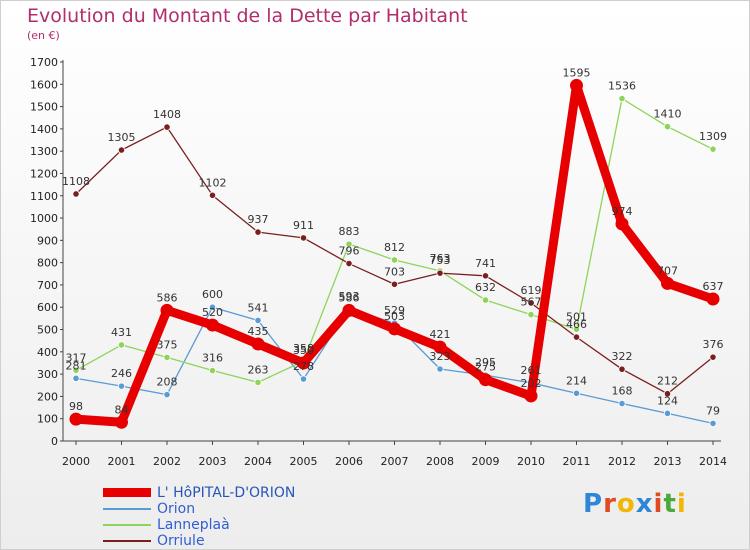 The height and width of the screenshot is (550, 750). Describe the element at coordinates (44, 196) in the screenshot. I see `y-tick-label: 1100` at that location.